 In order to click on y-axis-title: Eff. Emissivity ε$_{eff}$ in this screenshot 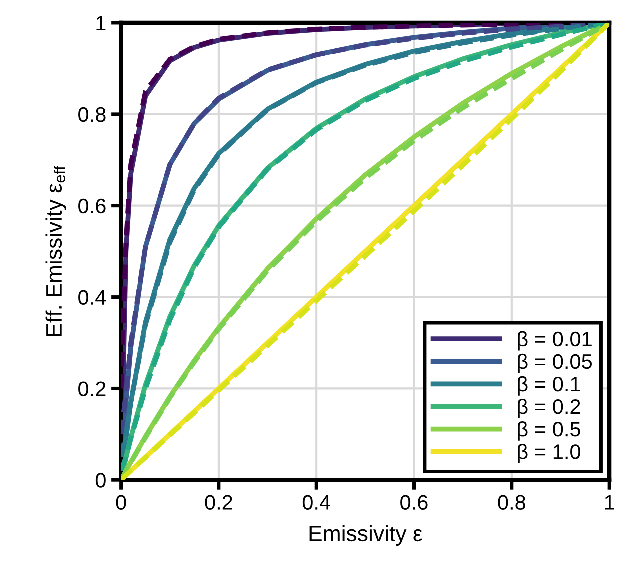, I will do `click(56, 251)`.